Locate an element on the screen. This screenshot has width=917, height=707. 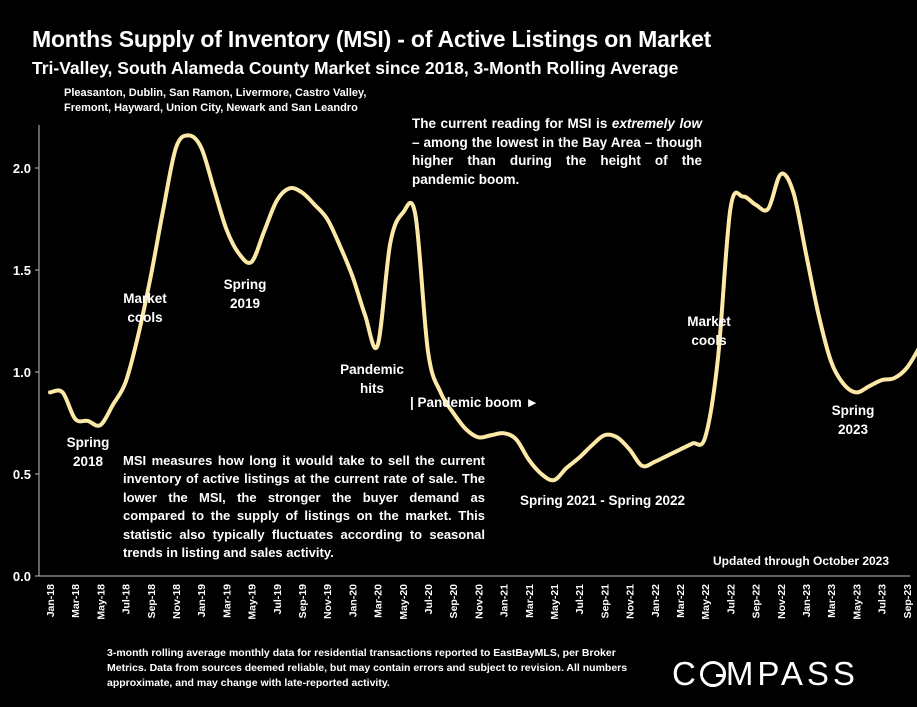
callout-text-pre: The current reading for MSI is is located at coordinates (512, 123).